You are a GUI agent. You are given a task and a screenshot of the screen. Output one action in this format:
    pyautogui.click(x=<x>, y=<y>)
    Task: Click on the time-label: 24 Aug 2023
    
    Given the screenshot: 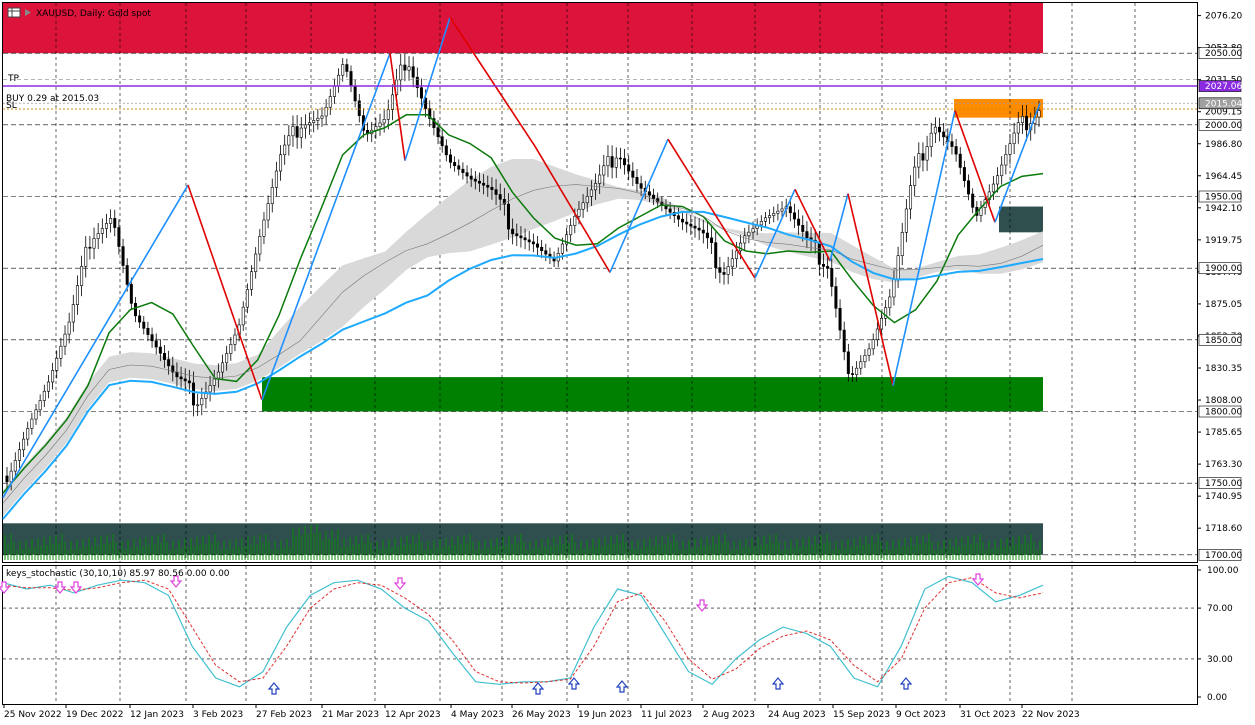 What is the action you would take?
    pyautogui.click(x=797, y=715)
    